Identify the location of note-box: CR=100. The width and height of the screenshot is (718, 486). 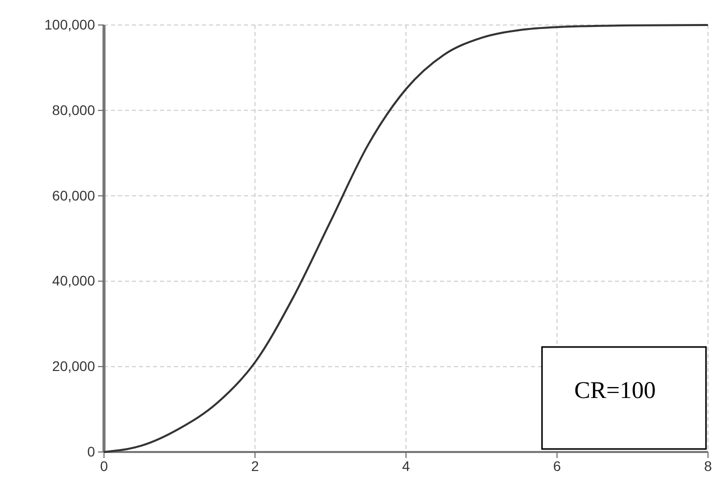
(624, 398).